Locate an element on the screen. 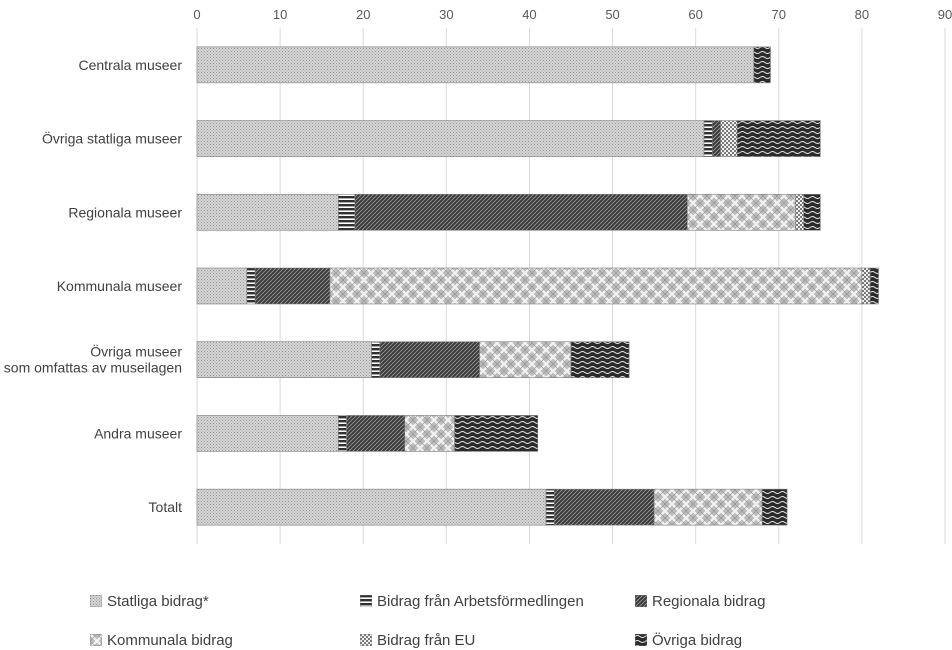 The height and width of the screenshot is (650, 952). bar-kommunala-museer-övriga-bidrag is located at coordinates (874, 286).